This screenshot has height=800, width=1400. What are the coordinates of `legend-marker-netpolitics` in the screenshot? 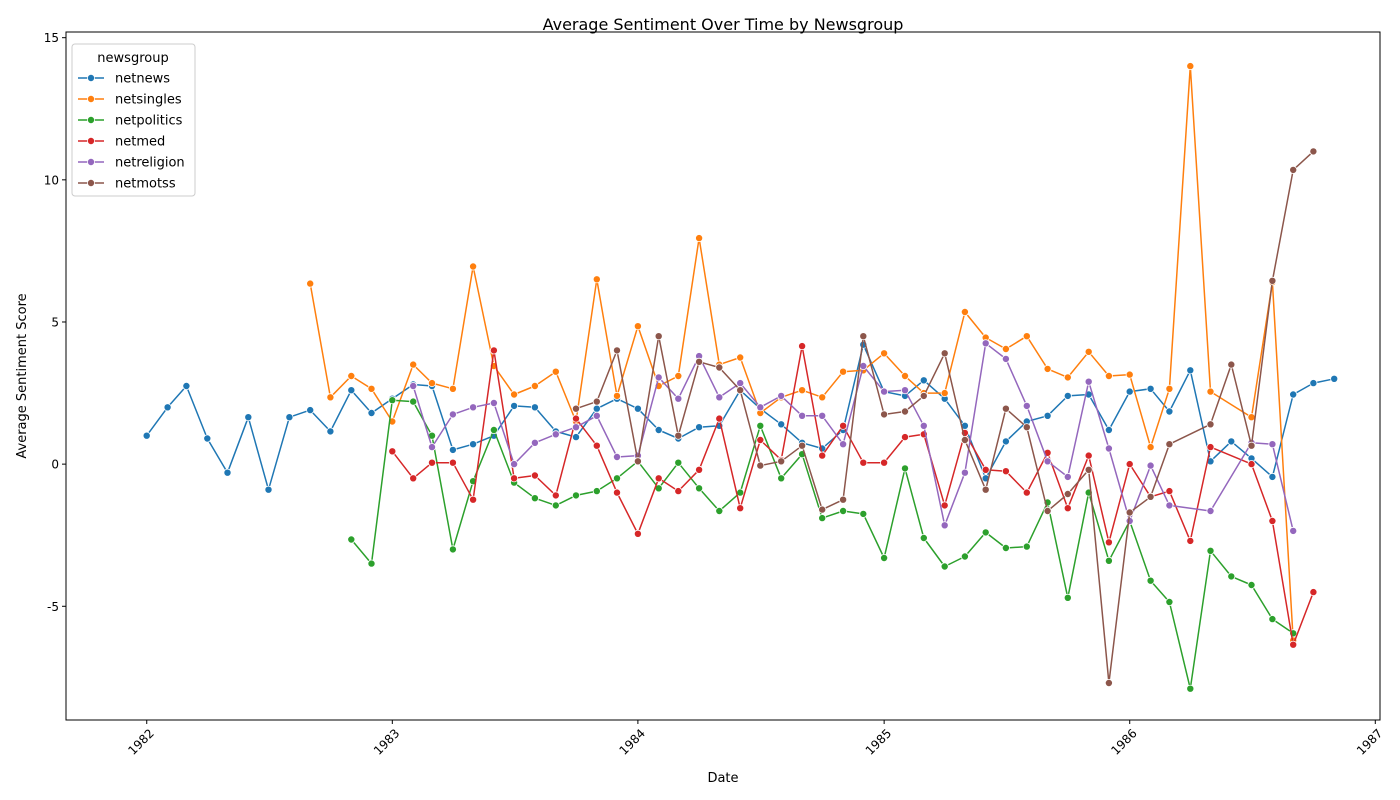 It's located at (91, 120).